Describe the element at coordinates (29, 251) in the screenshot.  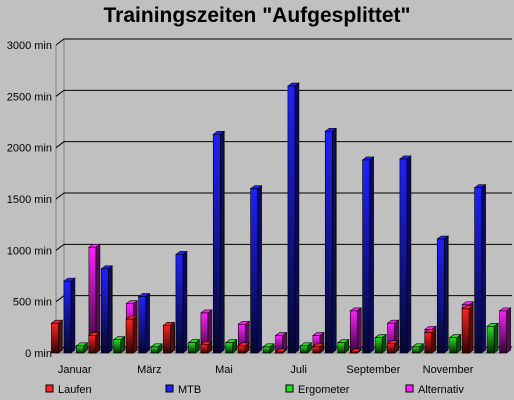
I see `y-tick-label: 1000 min` at that location.